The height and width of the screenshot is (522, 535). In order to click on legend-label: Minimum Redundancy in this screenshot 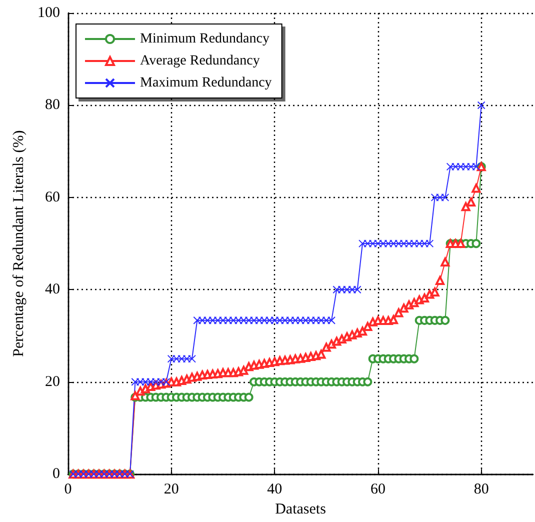, I will do `click(205, 39)`.